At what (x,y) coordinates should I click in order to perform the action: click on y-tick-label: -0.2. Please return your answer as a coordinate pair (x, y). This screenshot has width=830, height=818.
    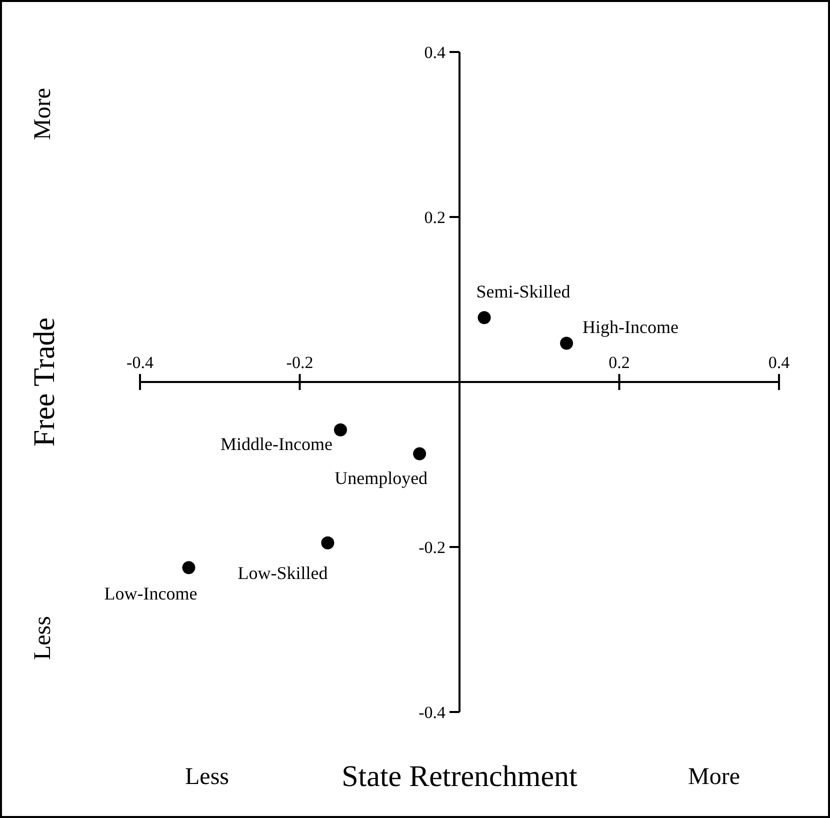
    Looking at the image, I should click on (432, 547).